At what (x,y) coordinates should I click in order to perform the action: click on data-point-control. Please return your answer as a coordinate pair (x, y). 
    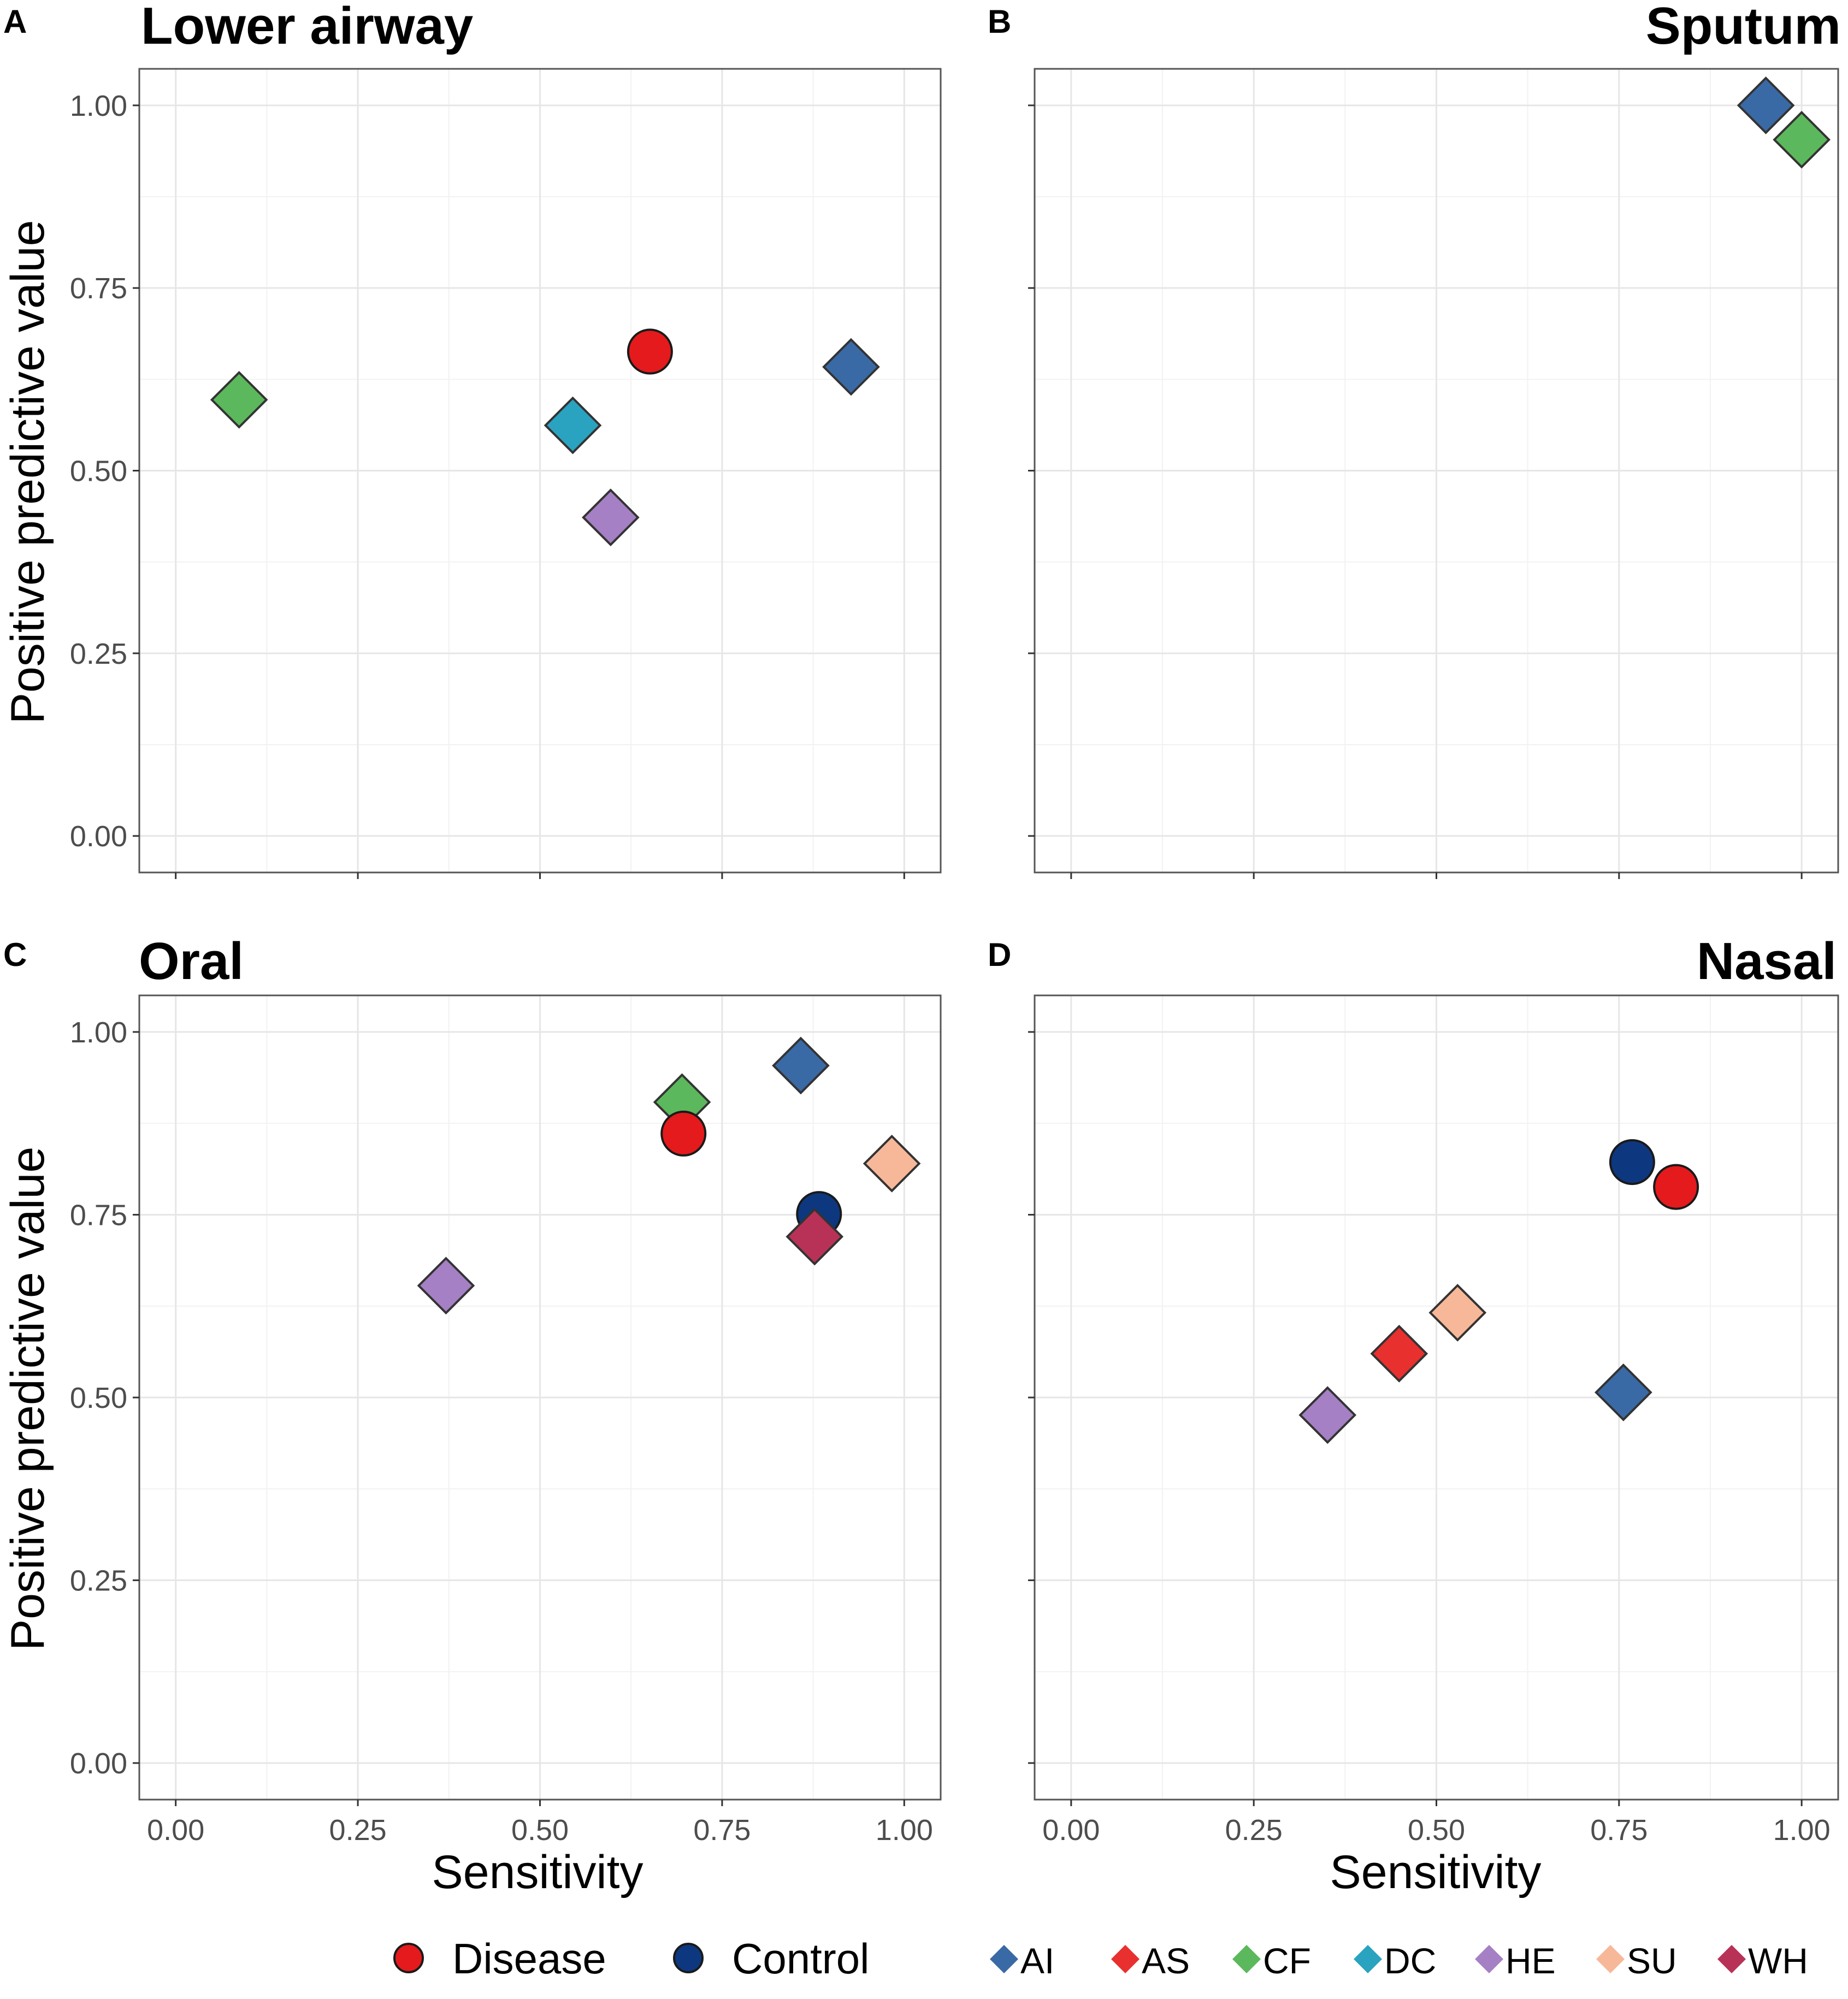
    Looking at the image, I should click on (1632, 1162).